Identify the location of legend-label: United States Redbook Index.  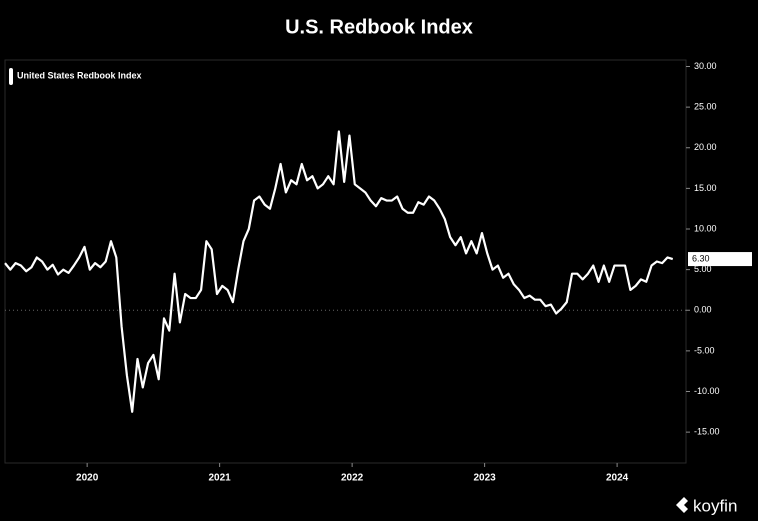
(79, 75).